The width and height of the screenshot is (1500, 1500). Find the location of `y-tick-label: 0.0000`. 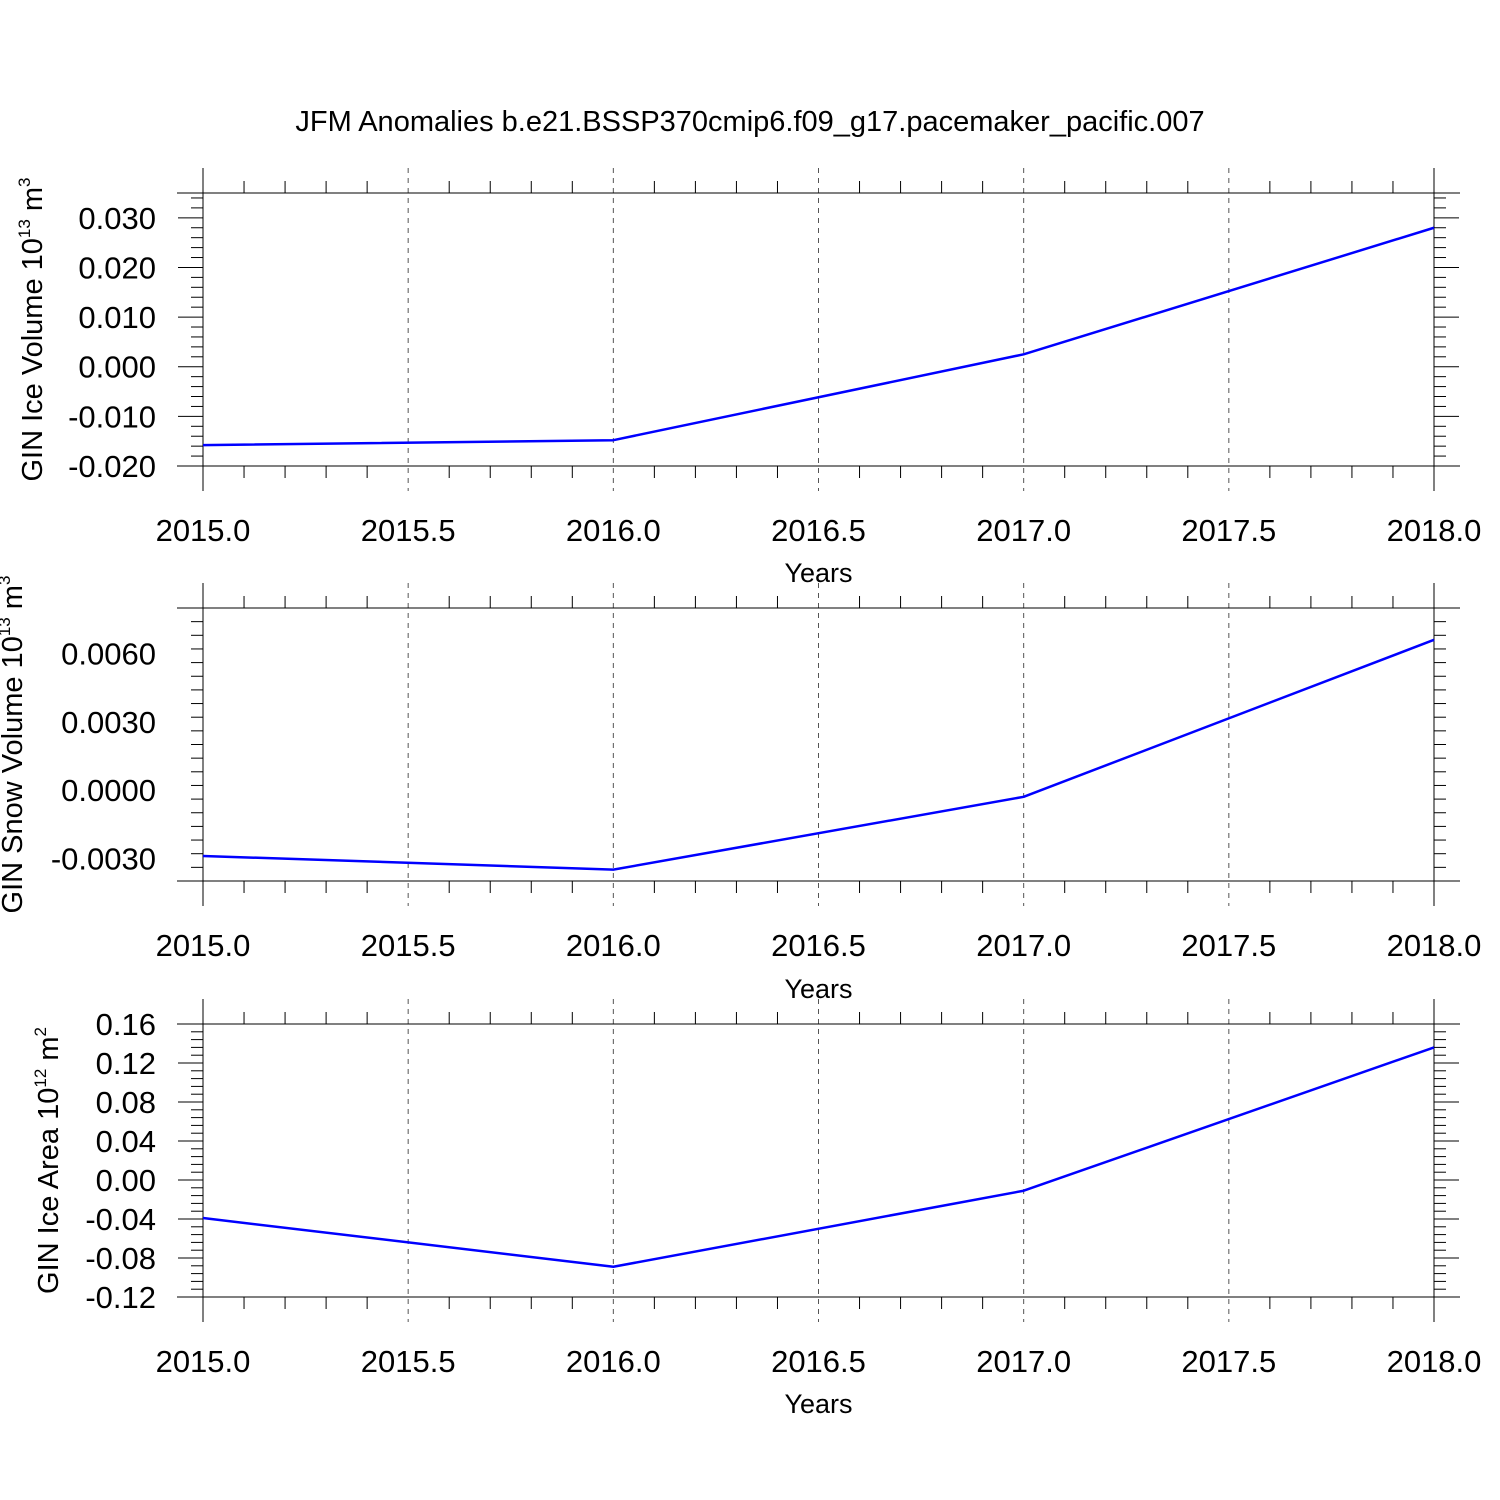

y-tick-label: 0.0000 is located at coordinates (108, 790).